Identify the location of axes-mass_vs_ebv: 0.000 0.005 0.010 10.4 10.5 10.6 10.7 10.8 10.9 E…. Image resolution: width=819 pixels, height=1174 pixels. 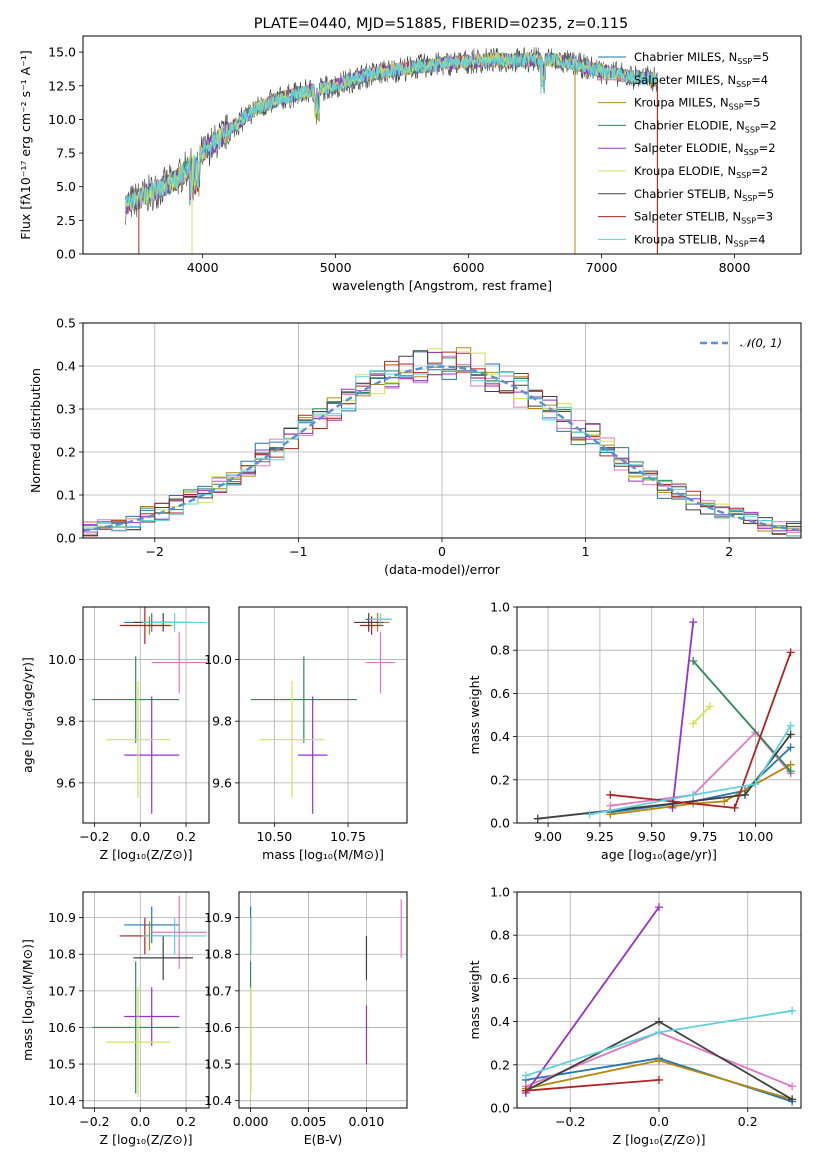
(306, 1019).